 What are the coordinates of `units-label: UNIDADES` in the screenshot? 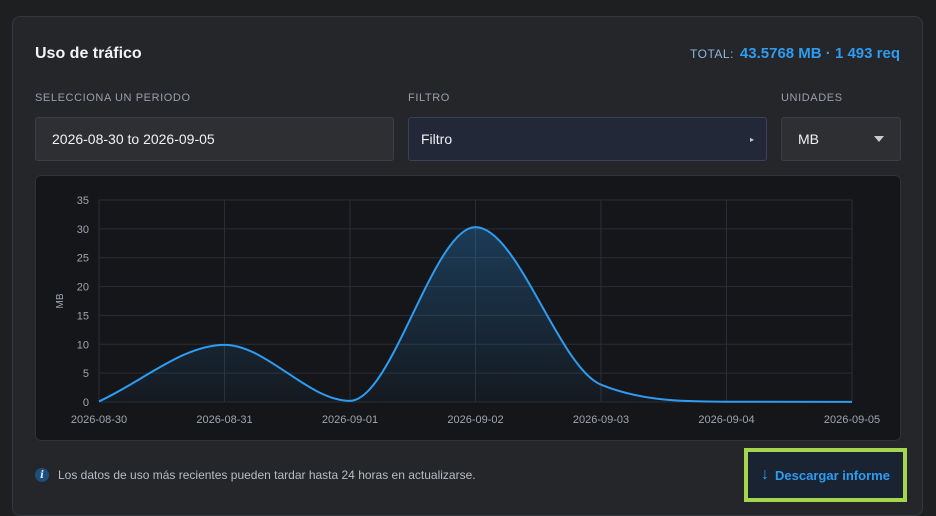 It's located at (812, 98).